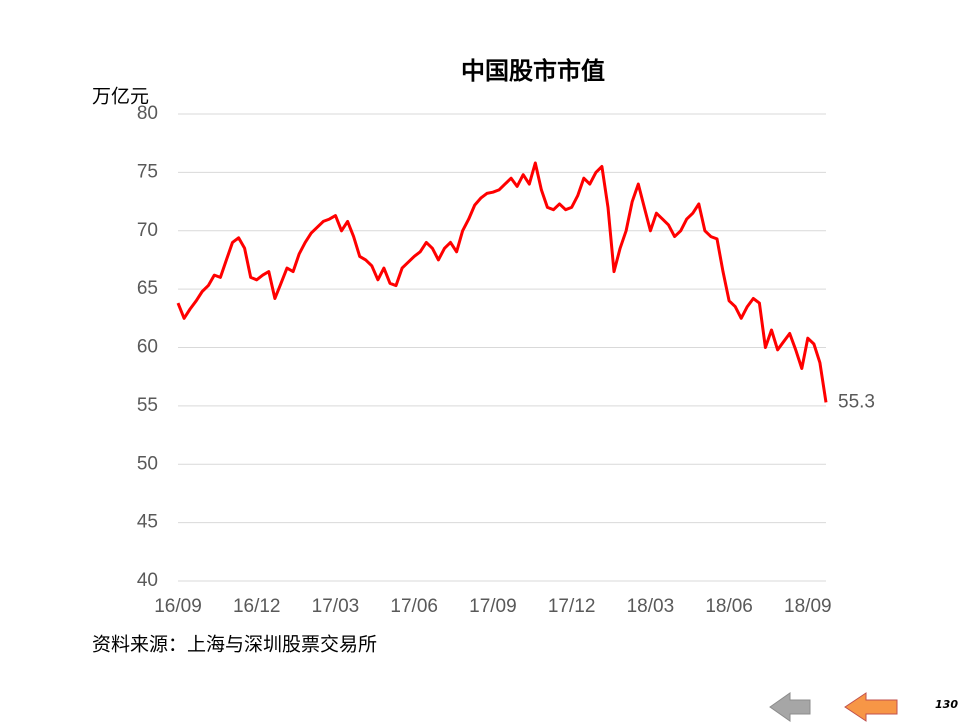 The width and height of the screenshot is (965, 724). I want to click on source-note: 资料来源：上海与深圳股票交易所, so click(234, 645).